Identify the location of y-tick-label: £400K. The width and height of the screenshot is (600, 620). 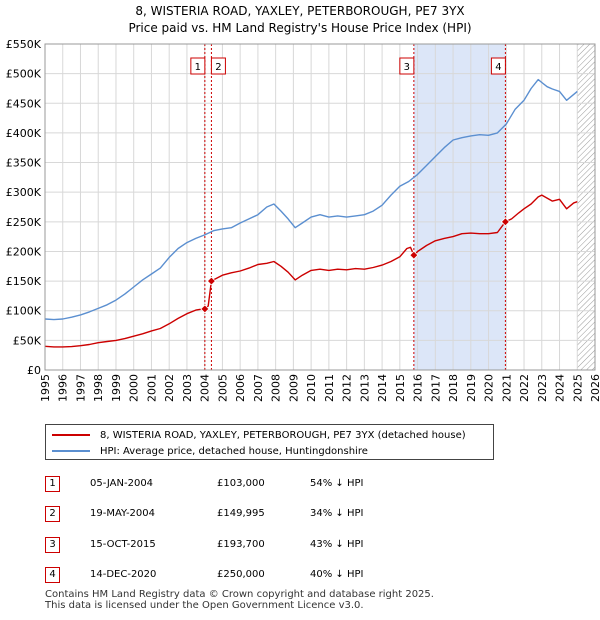
(24, 133).